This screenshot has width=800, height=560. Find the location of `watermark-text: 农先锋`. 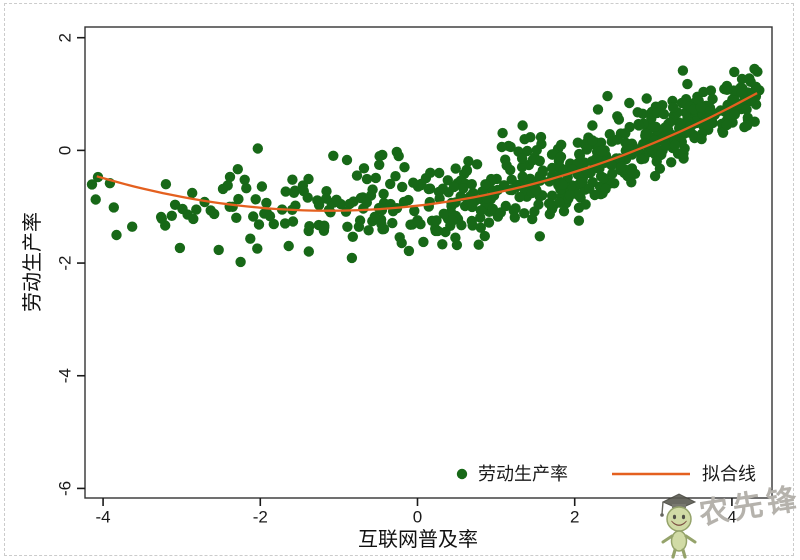

watermark-text: 农先锋 is located at coordinates (748, 506).